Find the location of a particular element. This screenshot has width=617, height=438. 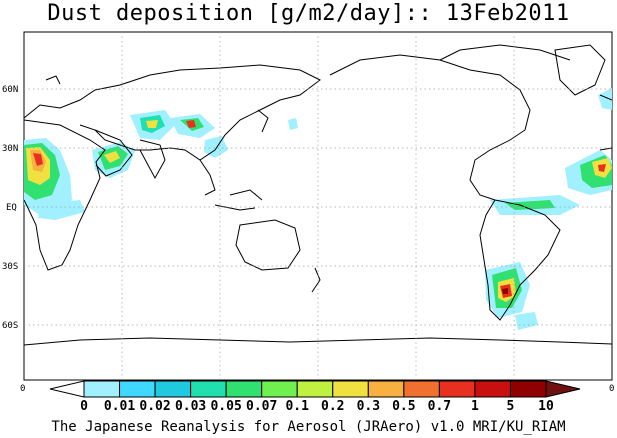

latitude-labels: 60N 30N EQ 30S 60S is located at coordinates (10, 208).